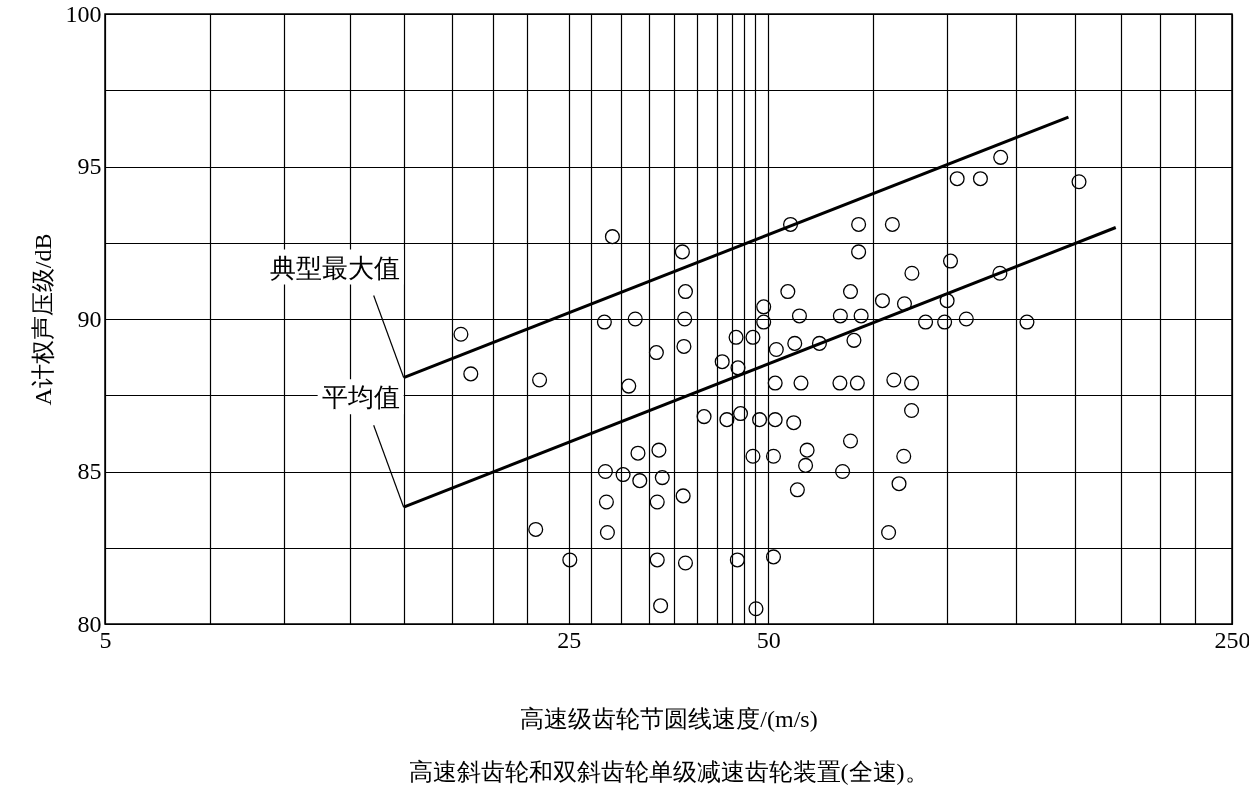  What do you see at coordinates (83, 13) in the screenshot?
I see `y-tick-label: 100` at bounding box center [83, 13].